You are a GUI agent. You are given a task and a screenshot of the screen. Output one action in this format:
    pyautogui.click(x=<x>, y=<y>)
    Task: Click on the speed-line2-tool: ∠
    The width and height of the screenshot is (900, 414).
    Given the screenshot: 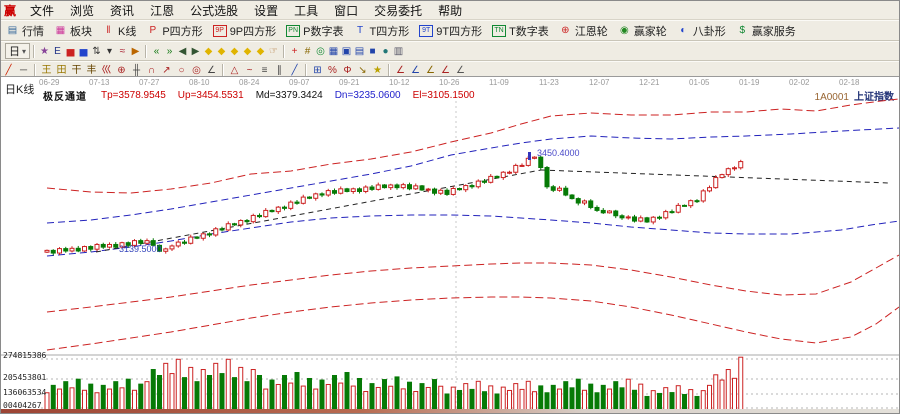 What is the action you would take?
    pyautogui.click(x=415, y=70)
    